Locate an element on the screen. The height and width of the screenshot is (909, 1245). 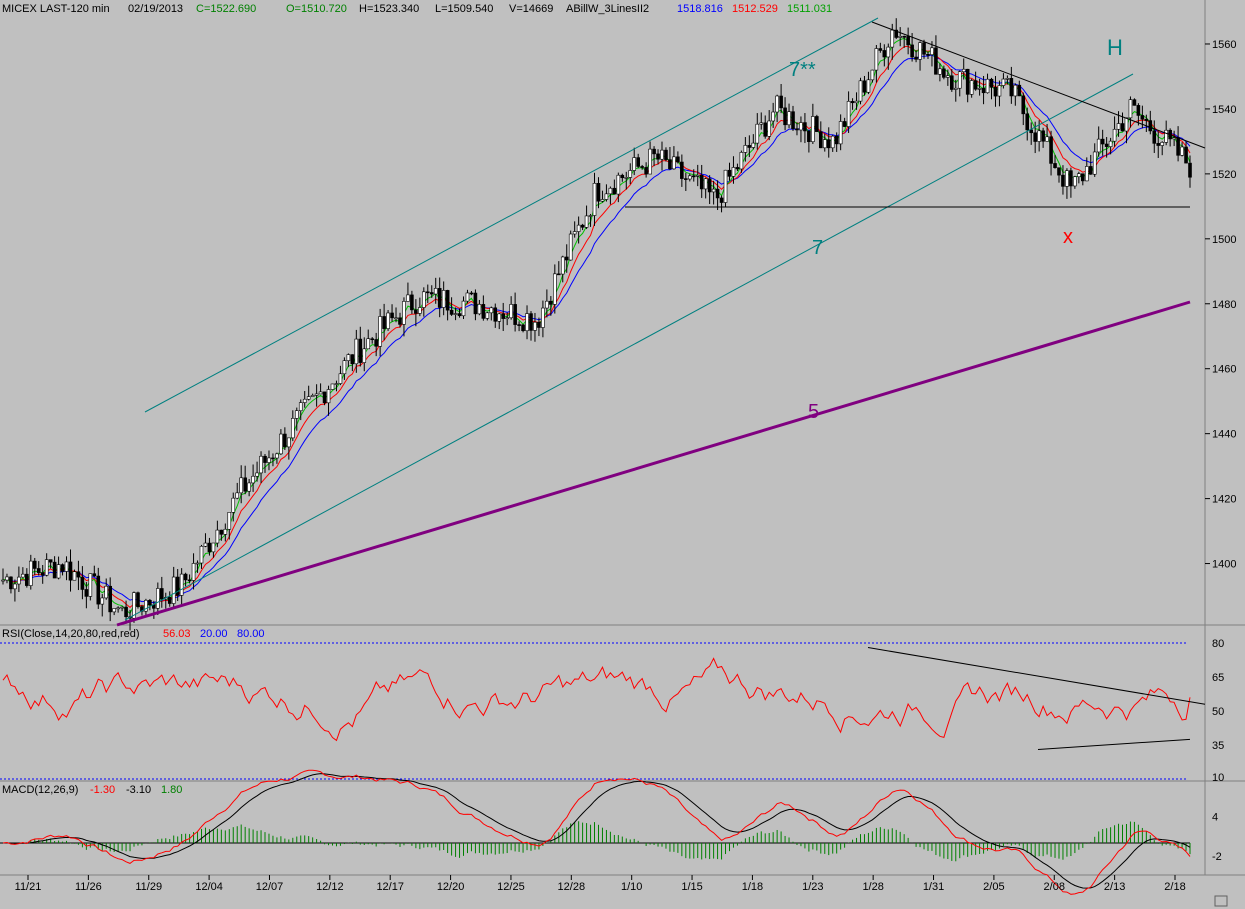
macd-line is located at coordinates (596, 832).